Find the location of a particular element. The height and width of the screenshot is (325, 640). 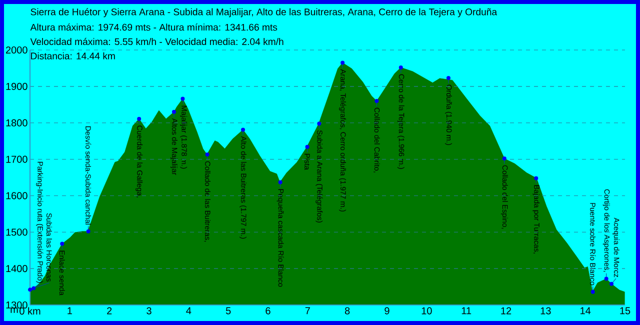

x-tick-label: 10 is located at coordinates (427, 310).